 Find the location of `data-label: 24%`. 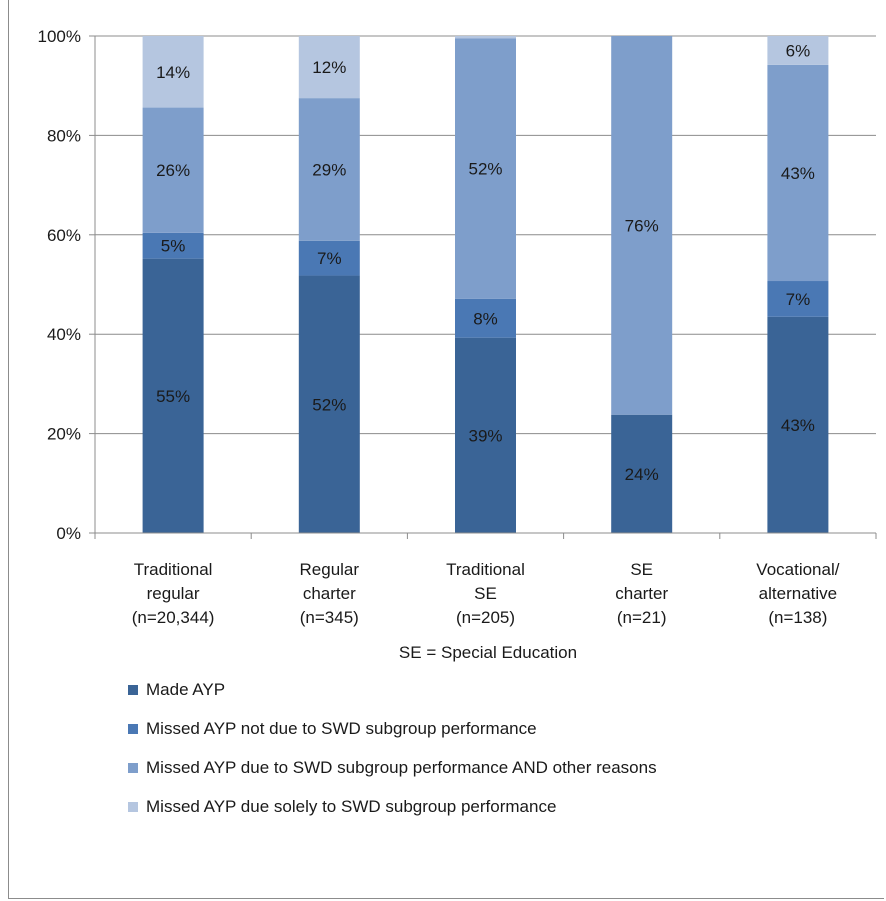

data-label: 24% is located at coordinates (642, 474).